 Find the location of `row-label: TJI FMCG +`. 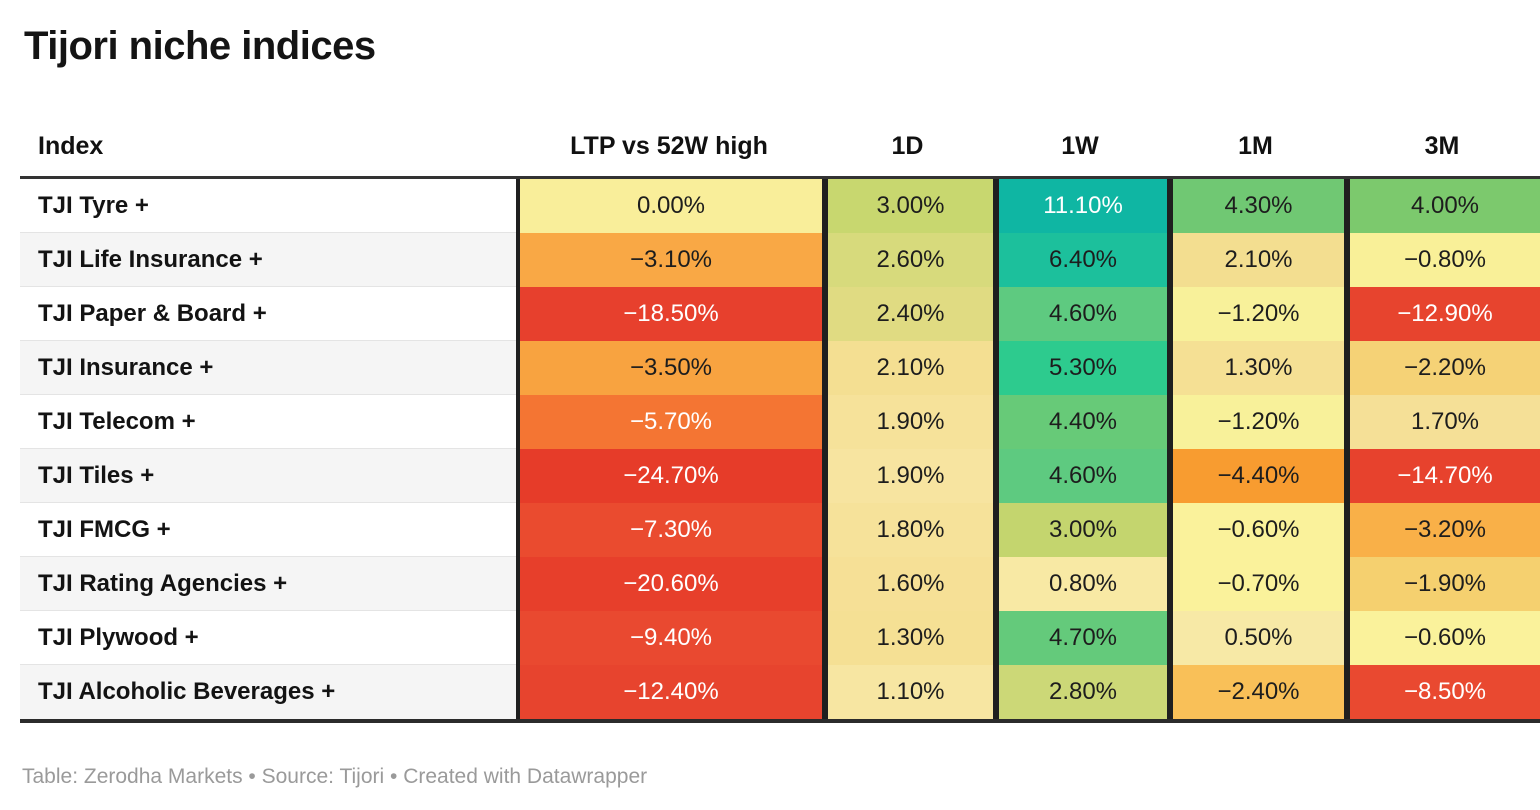

row-label: TJI FMCG + is located at coordinates (268, 530).